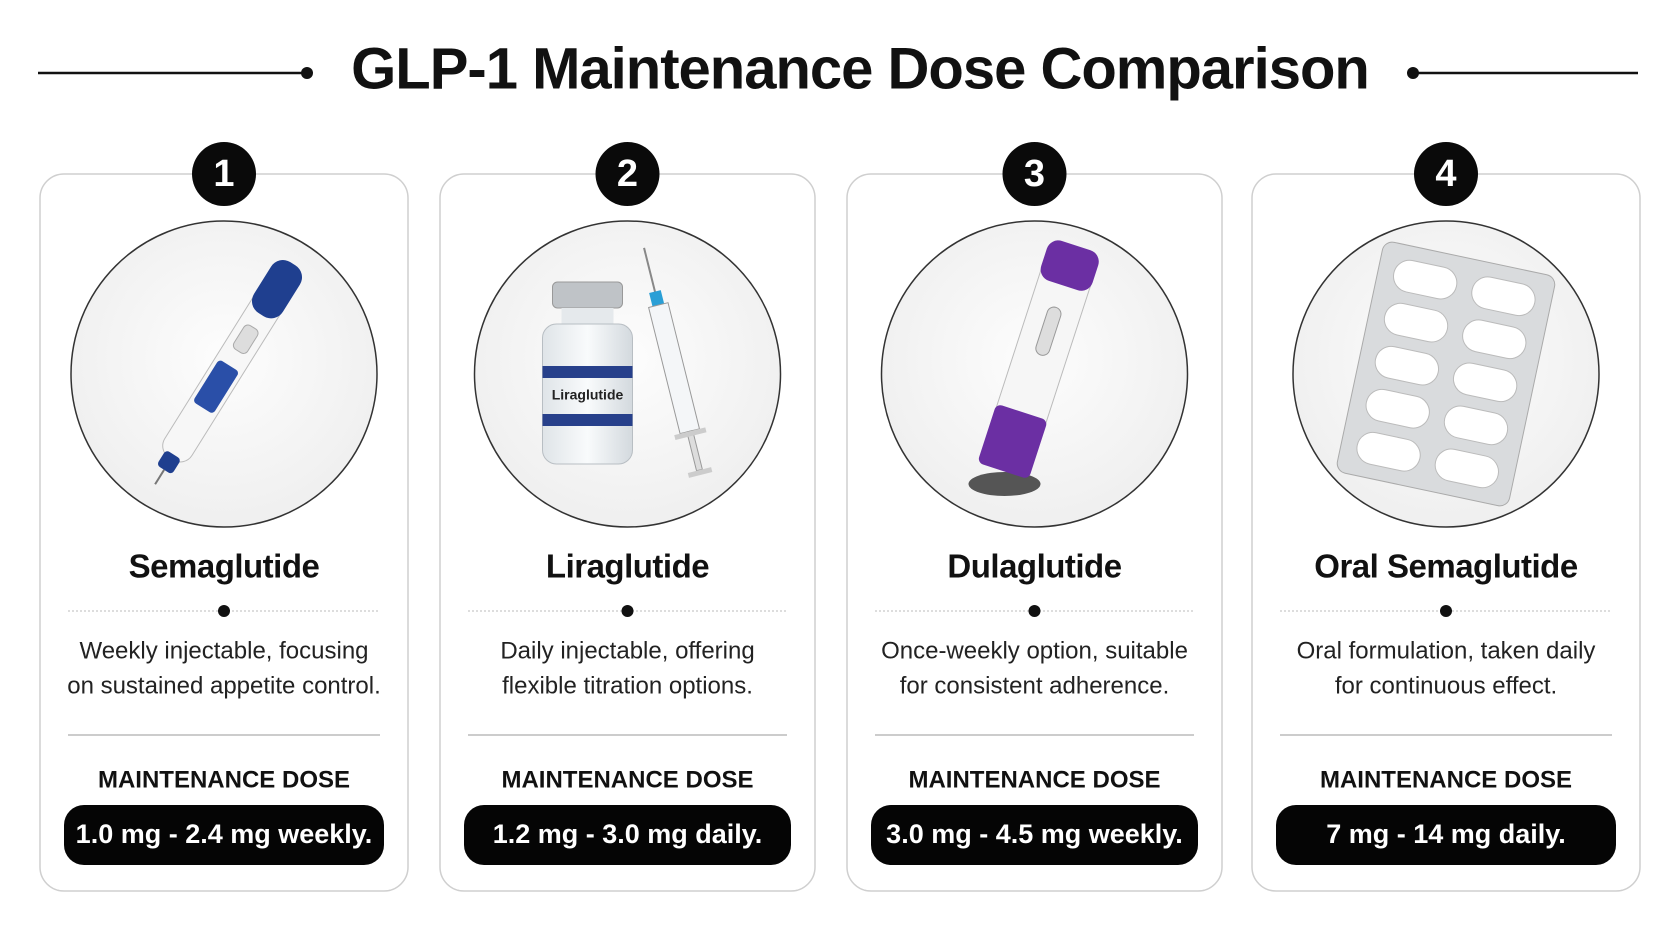  What do you see at coordinates (216, 386) in the screenshot?
I see `pen-label` at bounding box center [216, 386].